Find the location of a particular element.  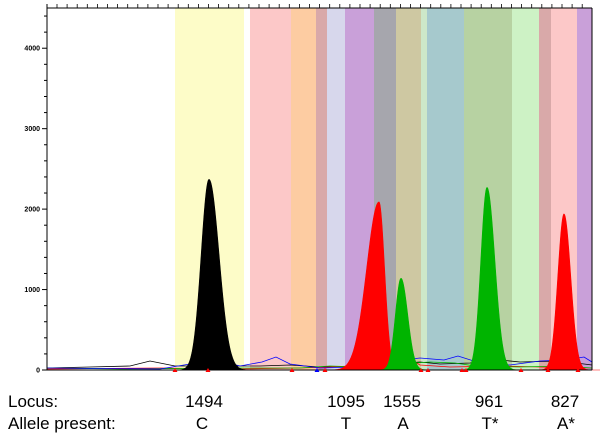

locus-value: 961 is located at coordinates (489, 401).